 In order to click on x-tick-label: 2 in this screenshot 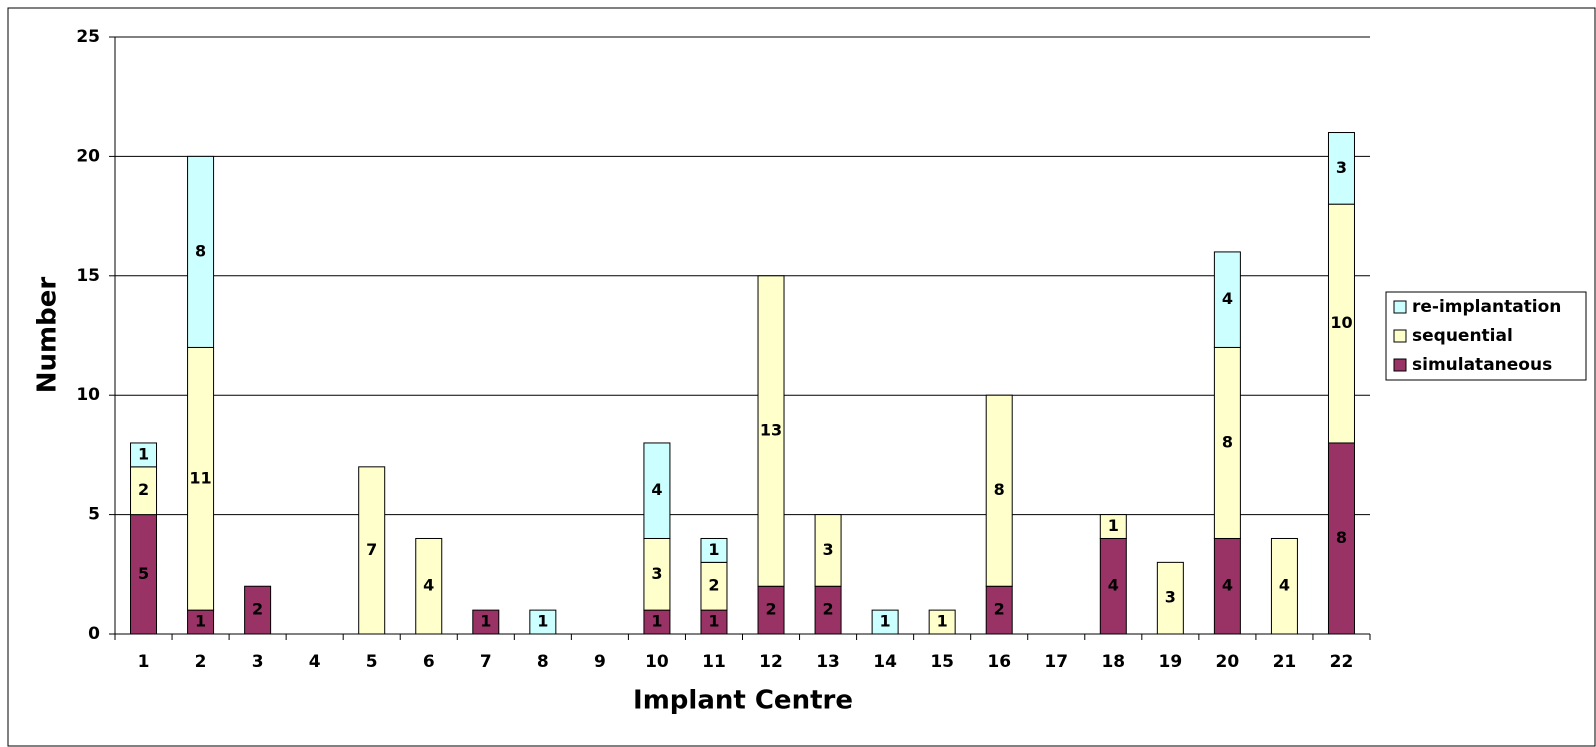, I will do `click(201, 662)`.